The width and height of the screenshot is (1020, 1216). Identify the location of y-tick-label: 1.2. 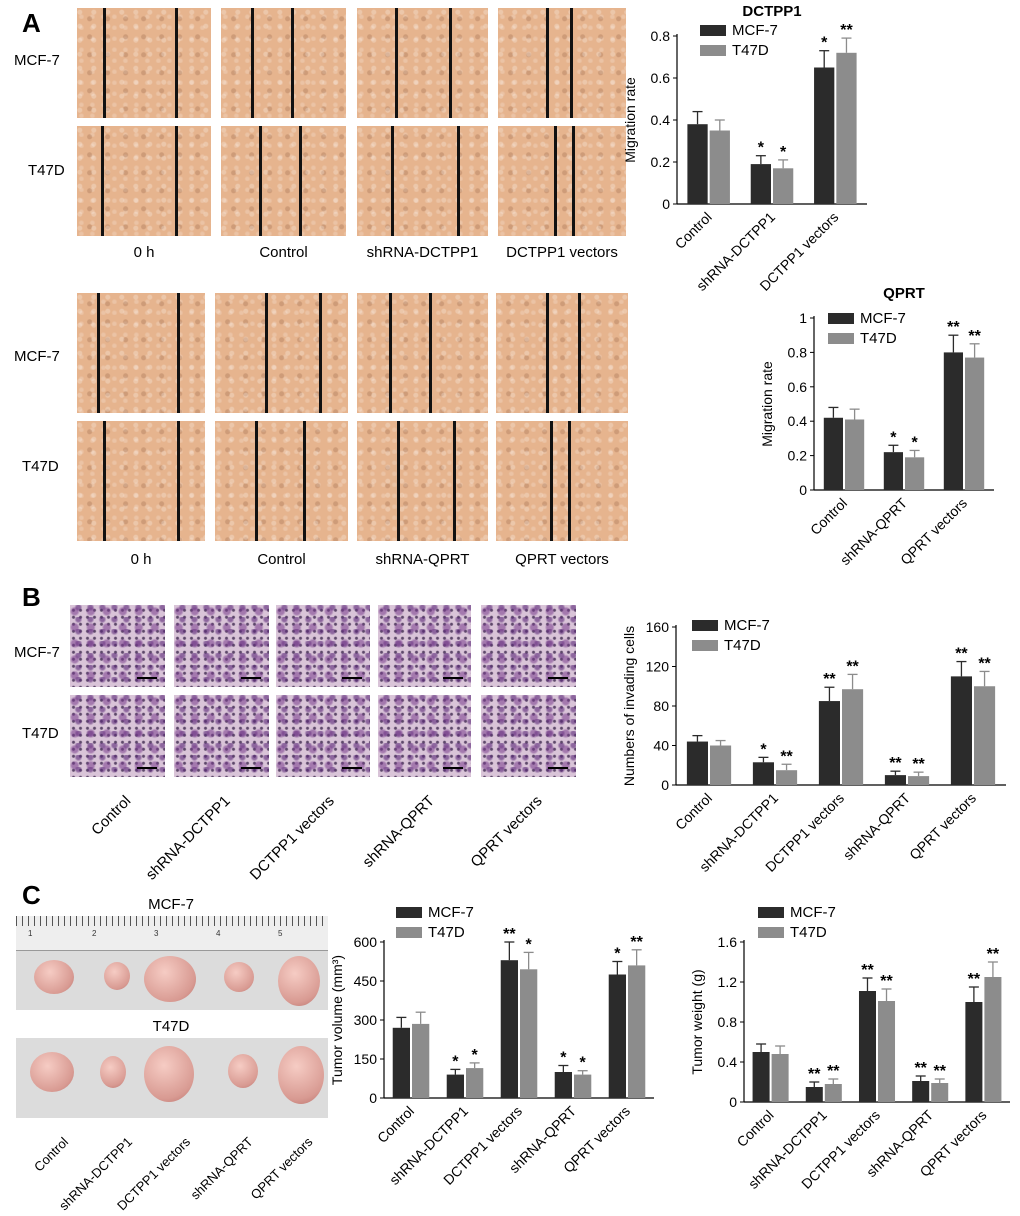
(728, 982).